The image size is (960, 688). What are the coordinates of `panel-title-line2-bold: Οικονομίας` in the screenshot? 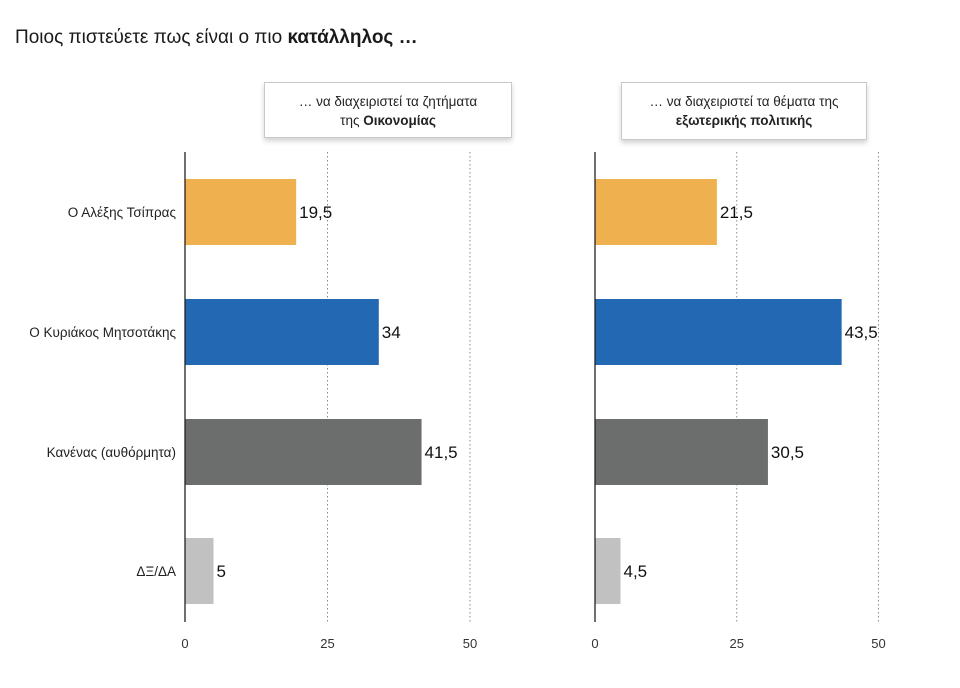 It's located at (399, 120).